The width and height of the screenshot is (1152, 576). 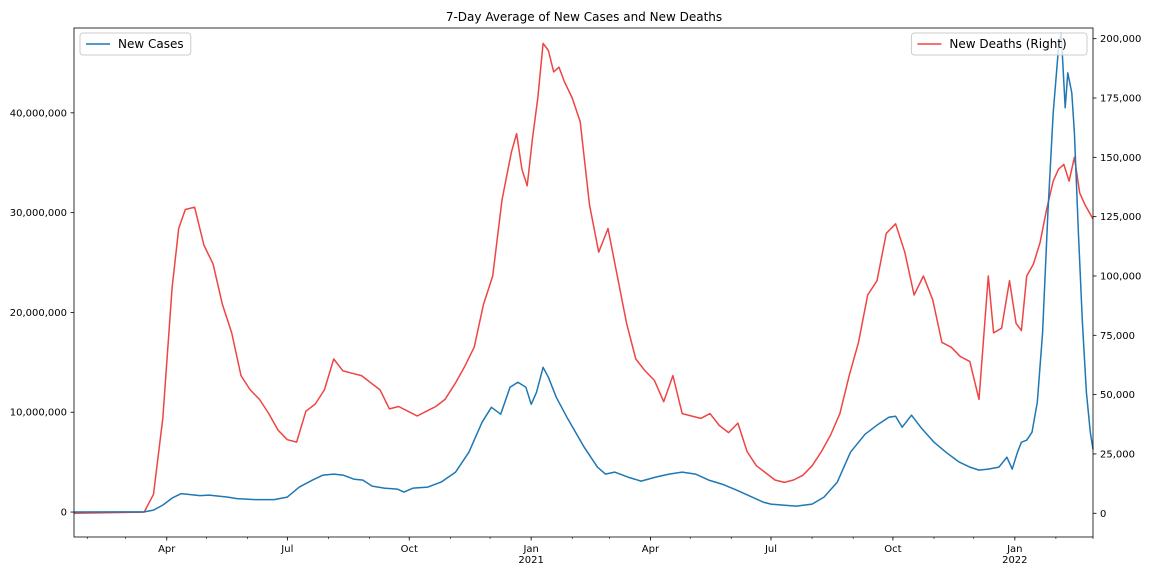 I want to click on right-y-tick-label: 0, so click(x=1103, y=514).